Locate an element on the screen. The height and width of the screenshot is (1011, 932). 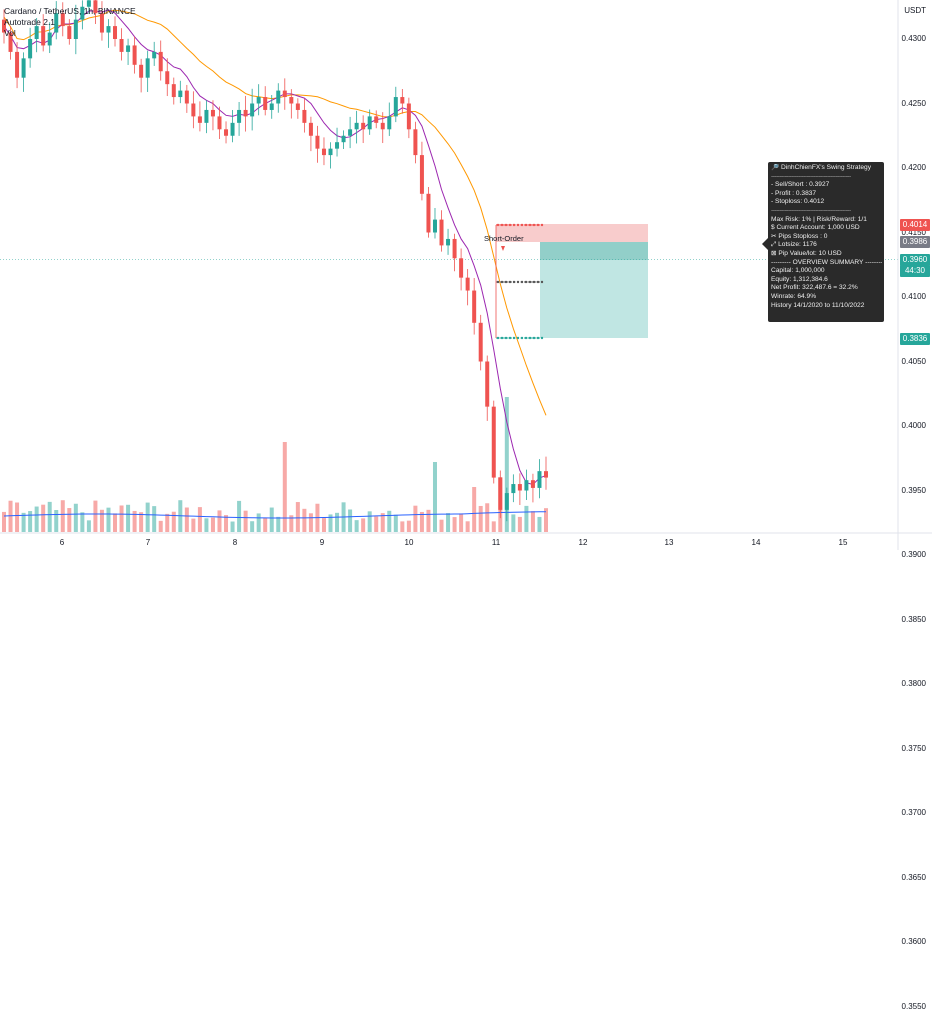
indicator-title: Autotrade 2.1 is located at coordinates (30, 22).